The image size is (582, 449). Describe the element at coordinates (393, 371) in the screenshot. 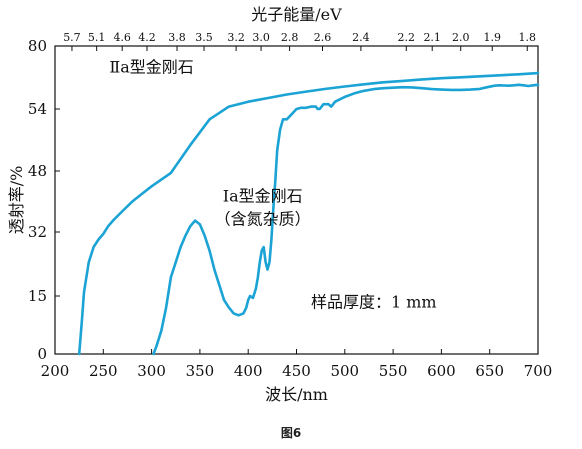

I see `x-tick-label: 550` at that location.